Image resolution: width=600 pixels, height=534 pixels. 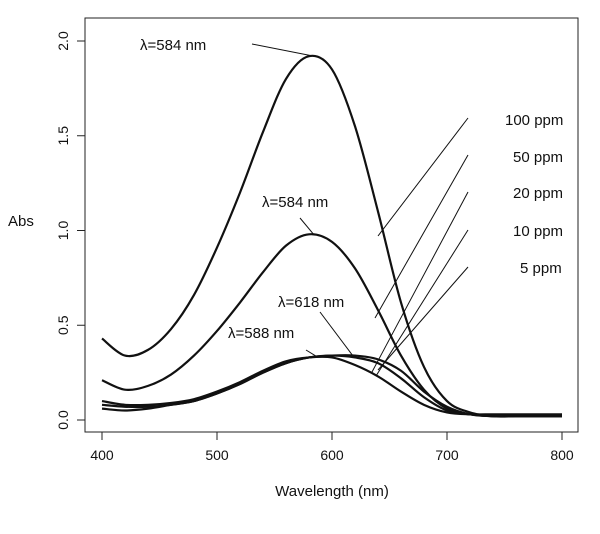 I want to click on x-tick-label: 700, so click(x=447, y=455).